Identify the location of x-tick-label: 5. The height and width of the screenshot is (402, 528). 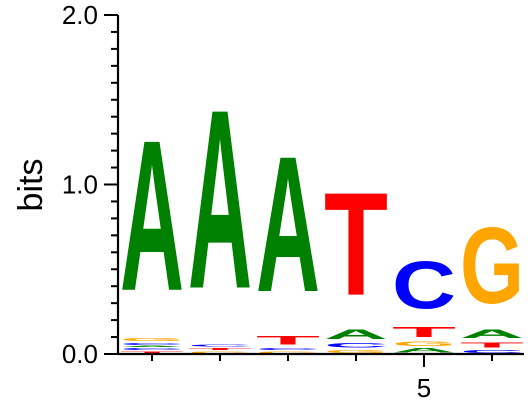
(424, 387).